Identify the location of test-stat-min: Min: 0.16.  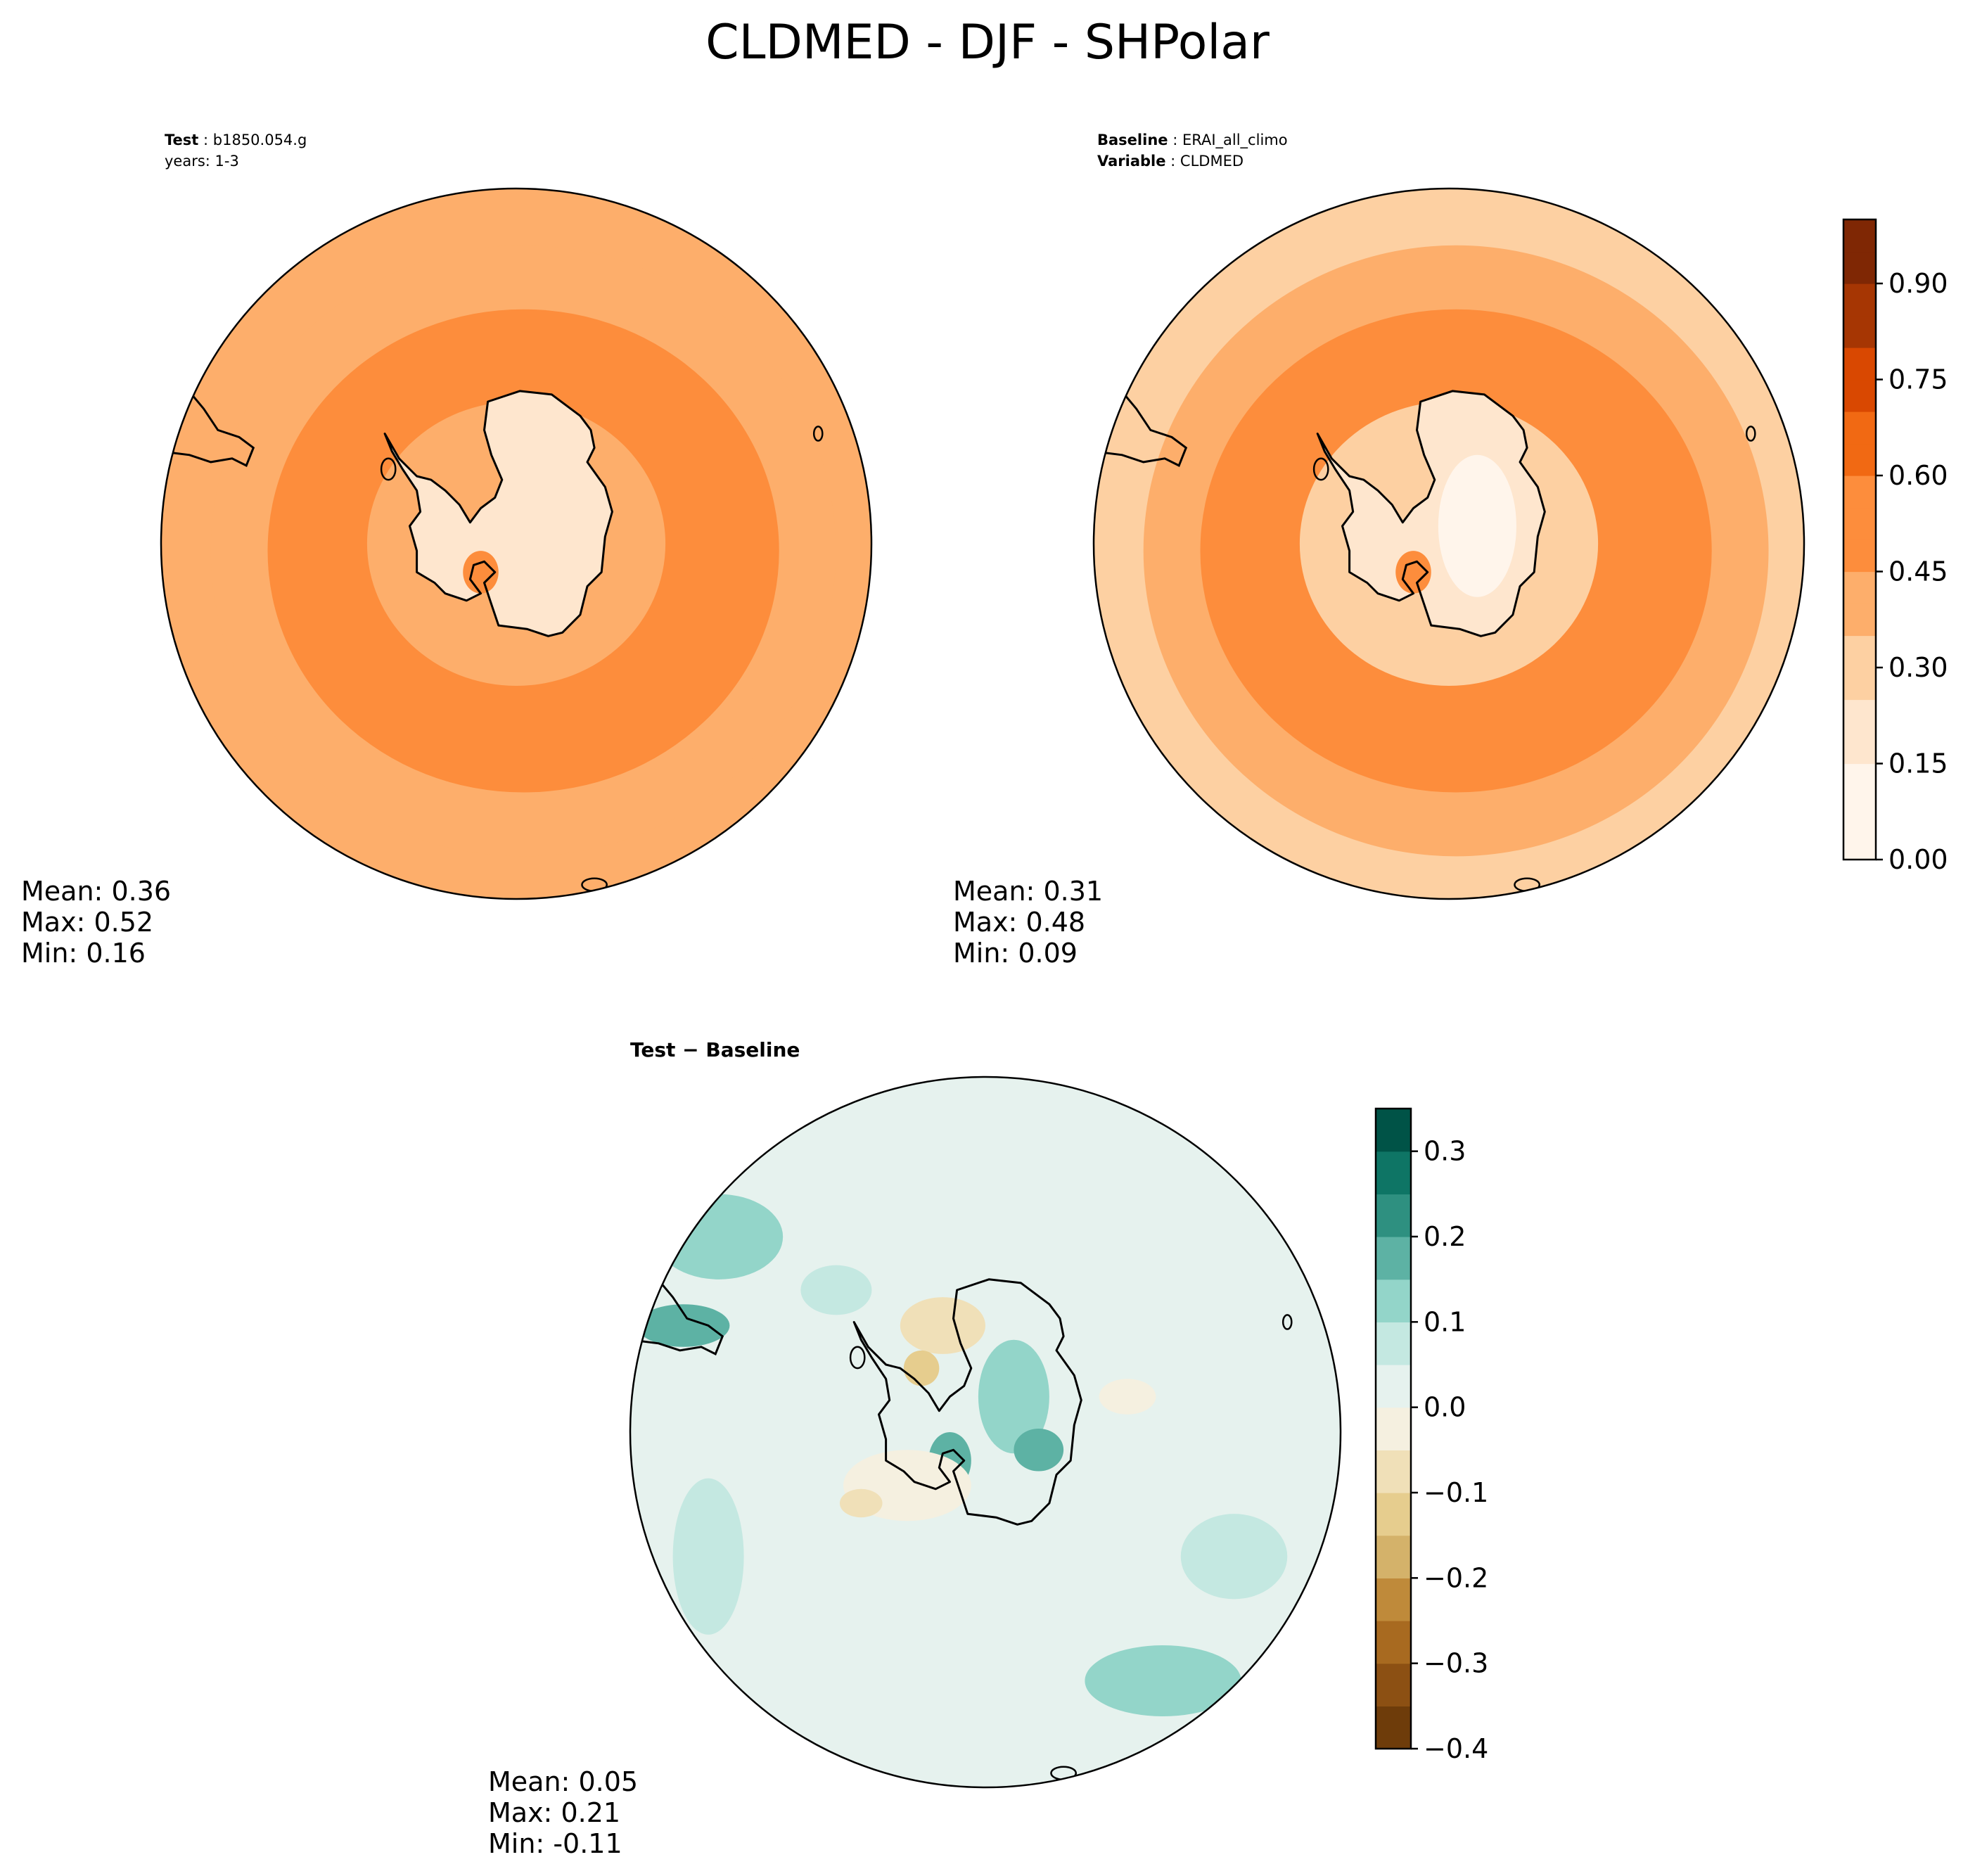
(83, 954).